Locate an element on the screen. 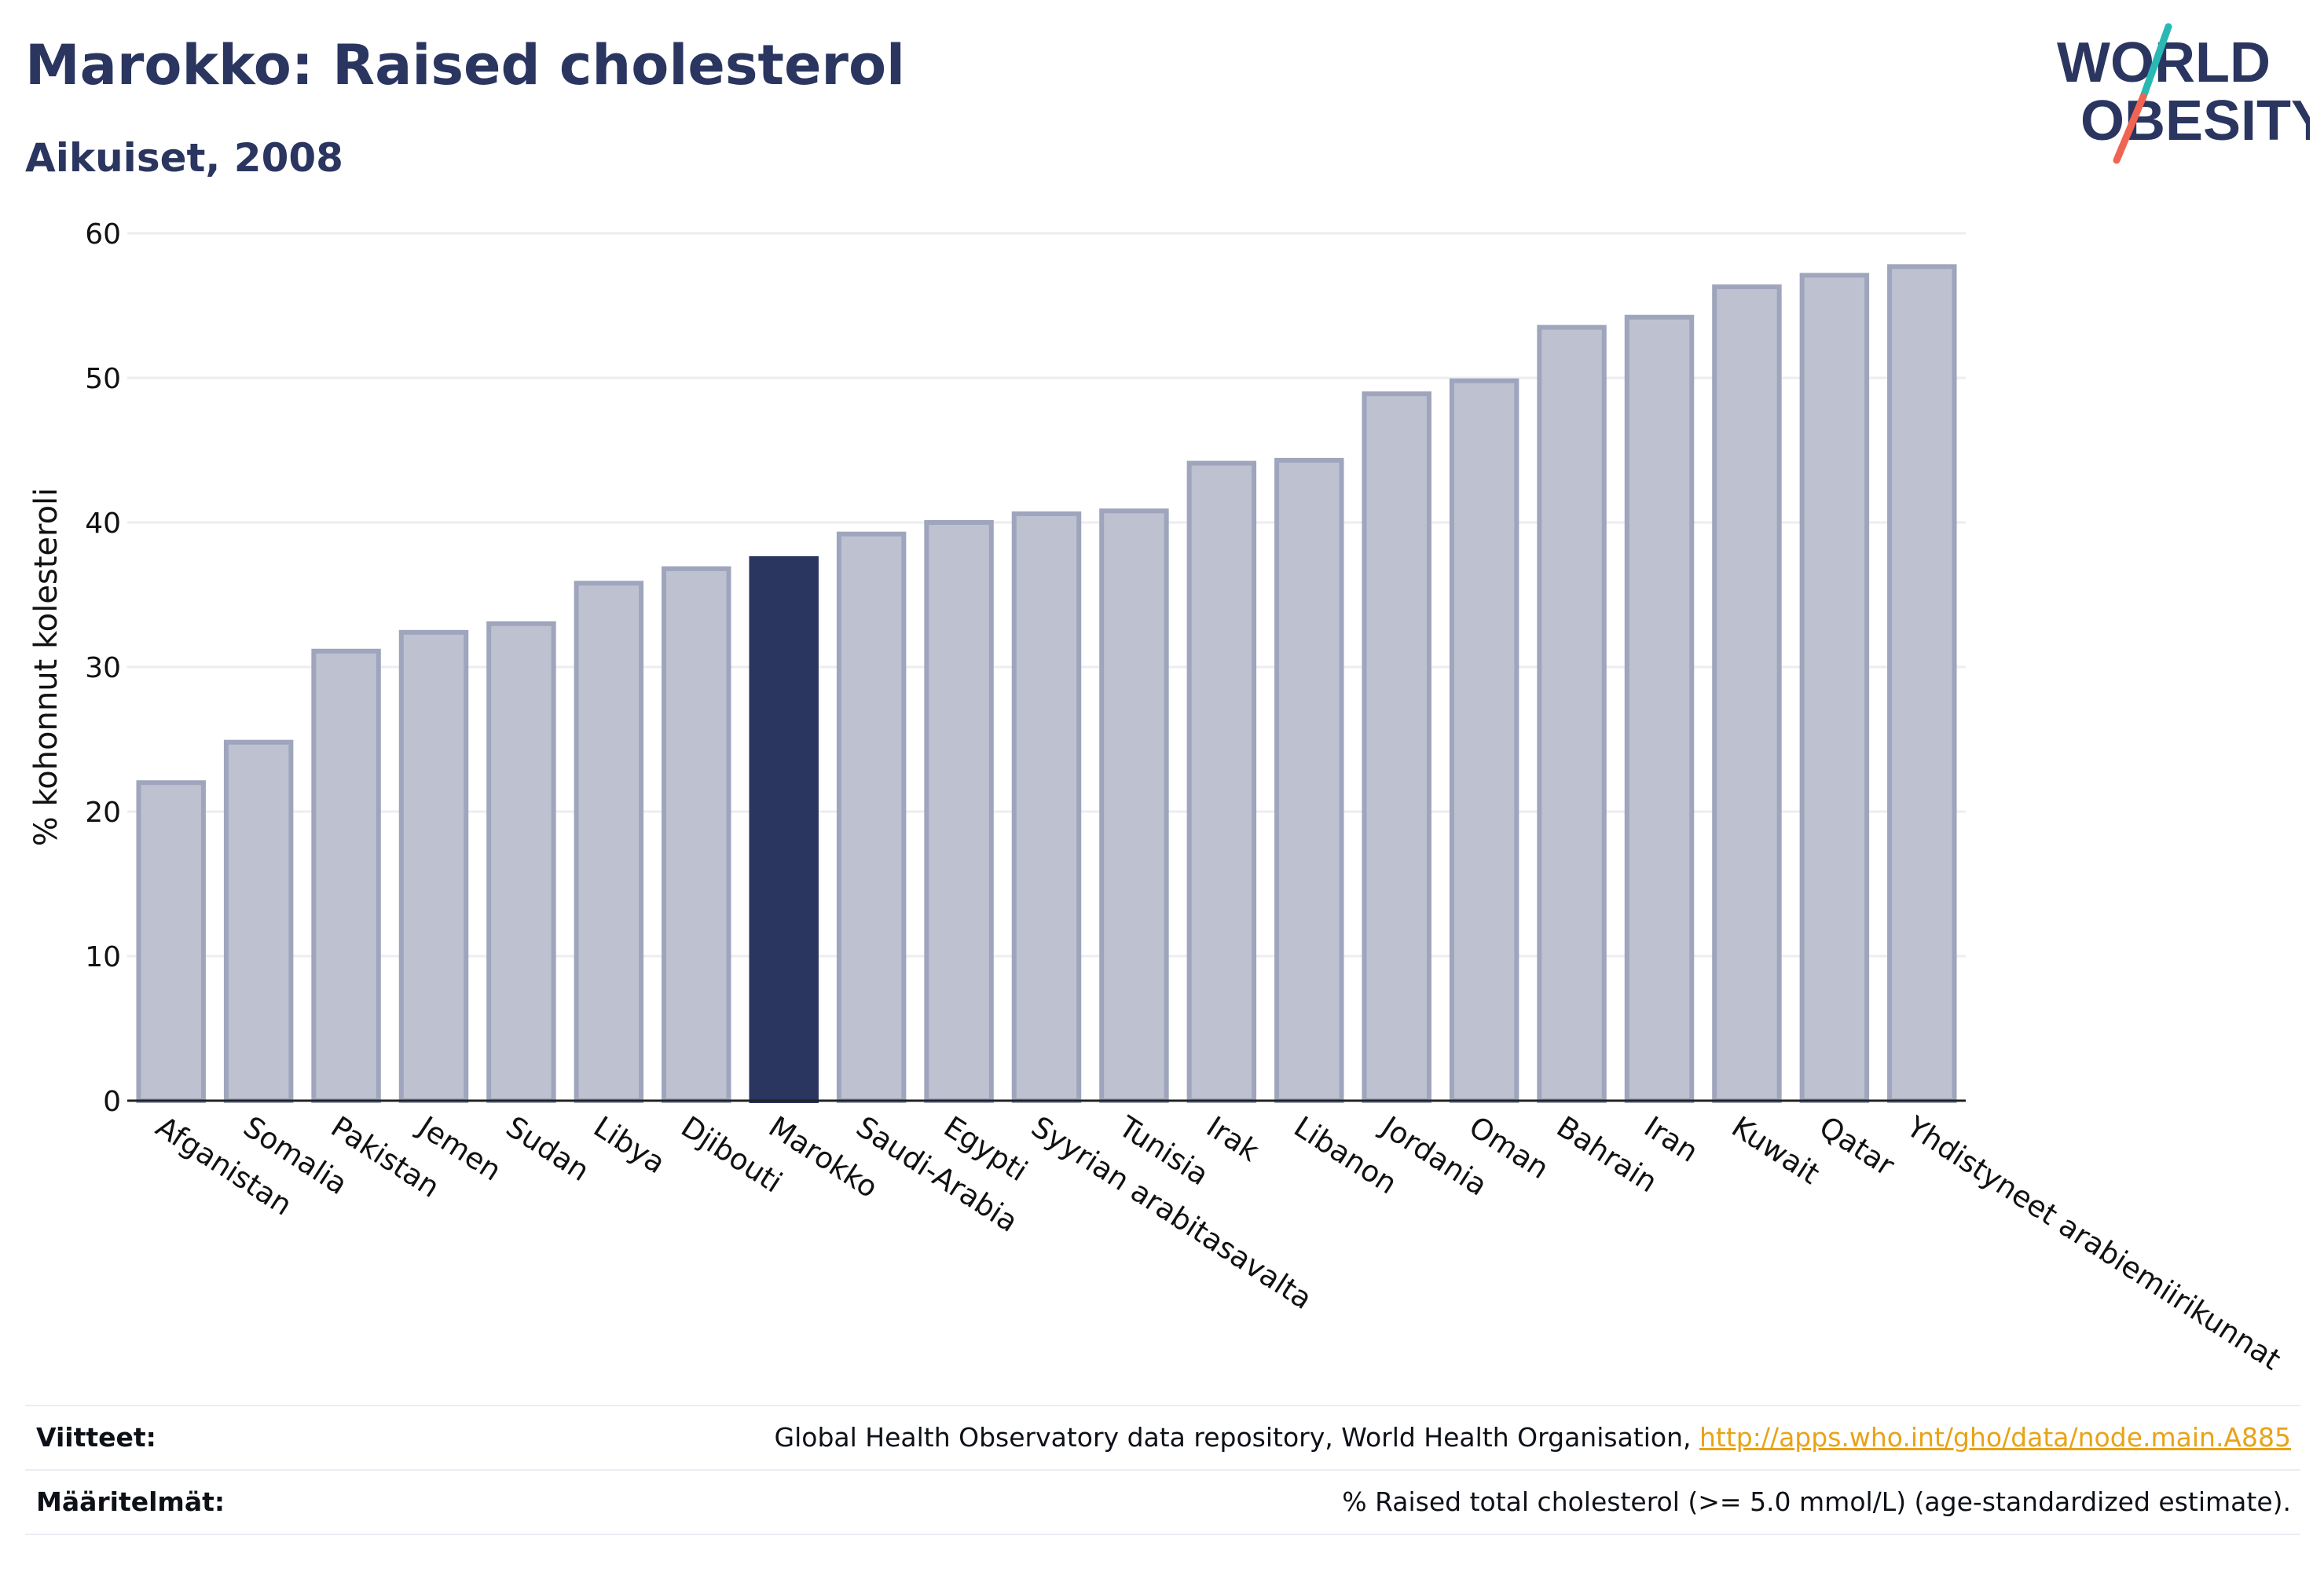  x-tick-label: Djibouti is located at coordinates (731, 1154).